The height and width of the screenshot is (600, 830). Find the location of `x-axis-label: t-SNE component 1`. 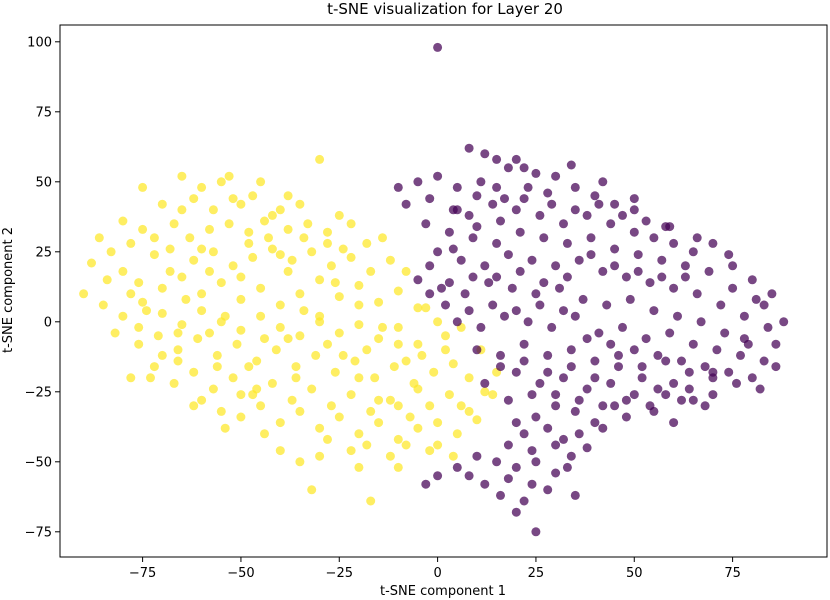

x-axis-label: t-SNE component 1 is located at coordinates (443, 591).